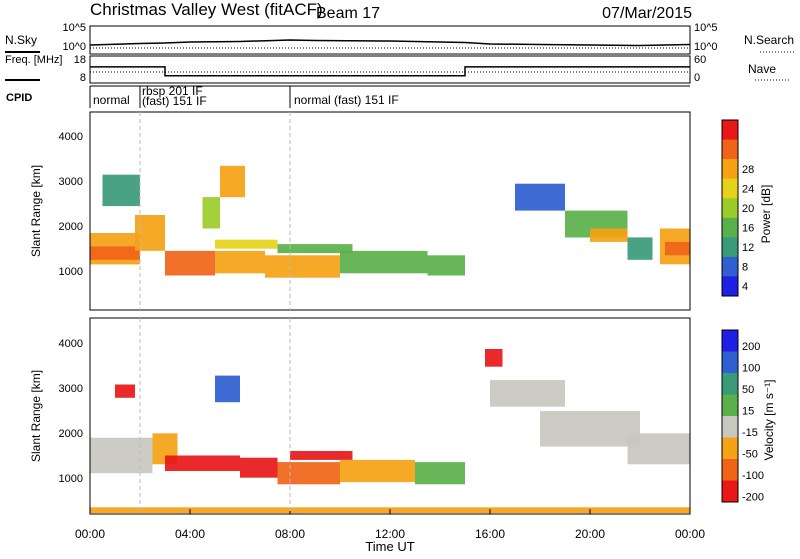  I want to click on colorbar-tick-4: -15, so click(750, 433).